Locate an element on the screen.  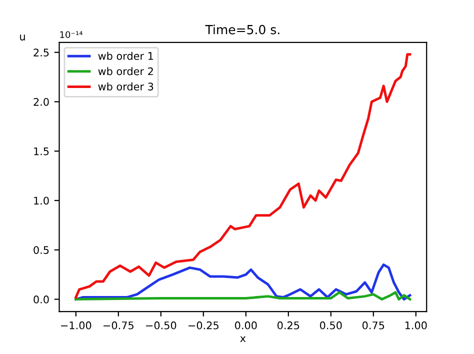
x-tick-label: 0.75 is located at coordinates (373, 325).